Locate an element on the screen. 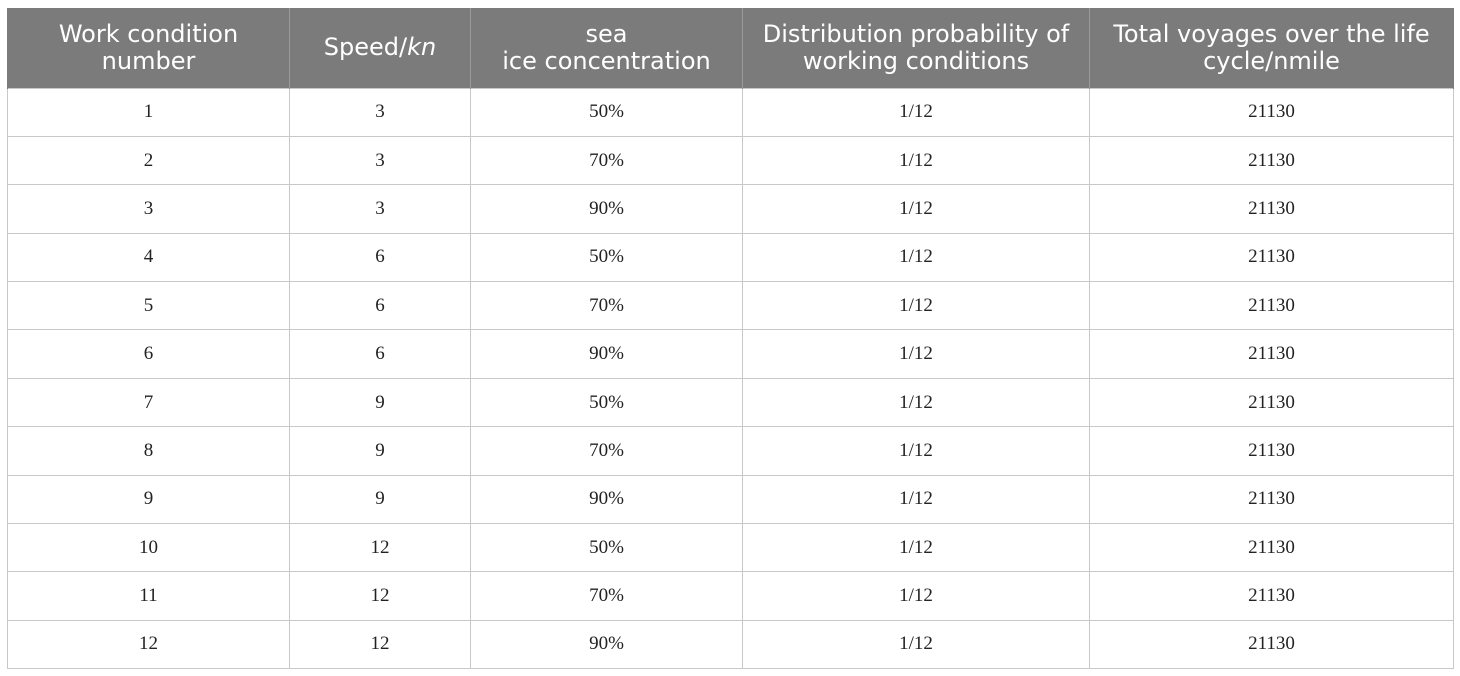 This screenshot has width=1460, height=676. table-row: 5 6 70% 1/12 21130 is located at coordinates (730, 306).